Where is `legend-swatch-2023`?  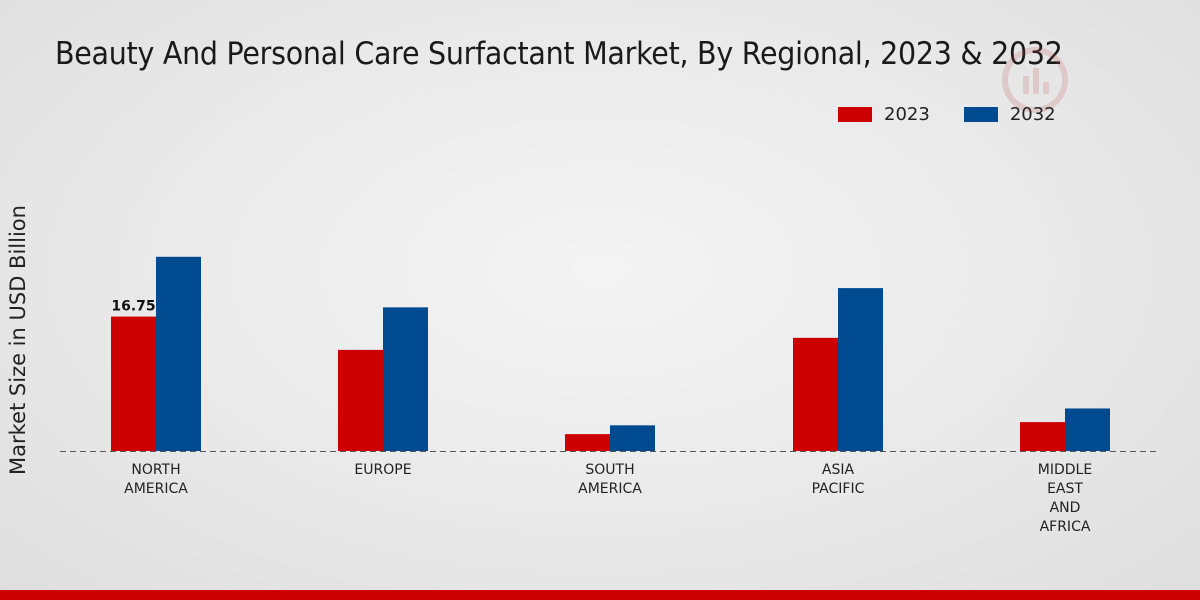
legend-swatch-2023 is located at coordinates (855, 114).